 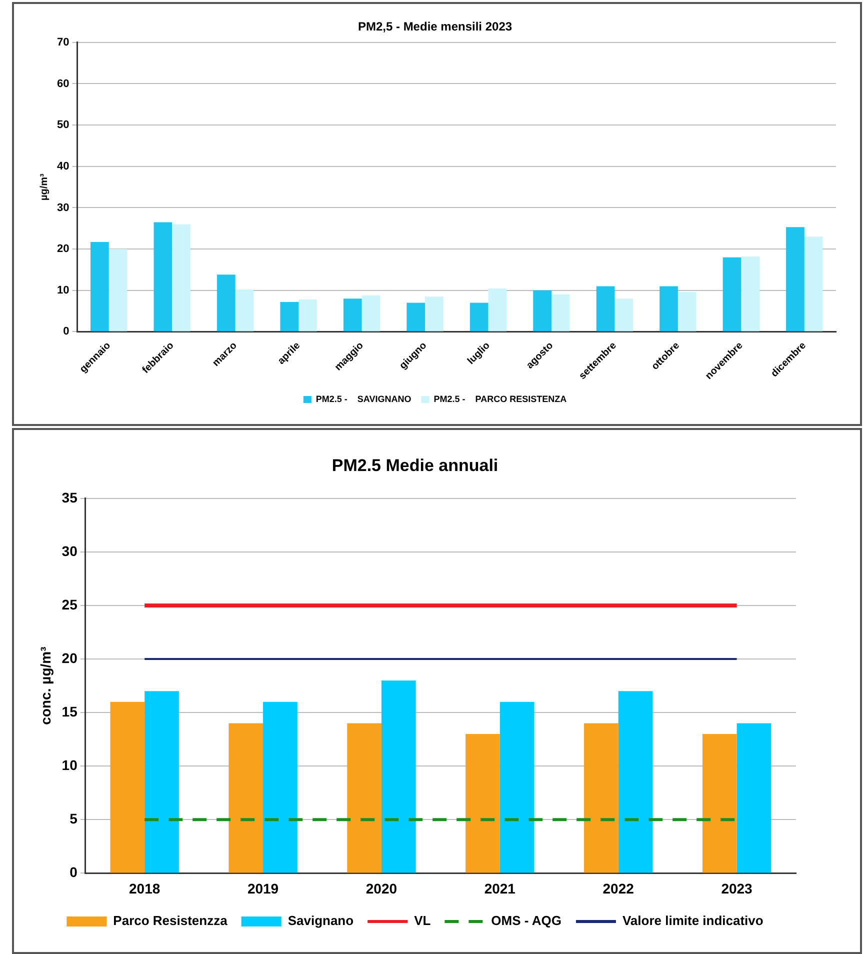 What do you see at coordinates (63, 166) in the screenshot?
I see `y-tick-label: 40` at bounding box center [63, 166].